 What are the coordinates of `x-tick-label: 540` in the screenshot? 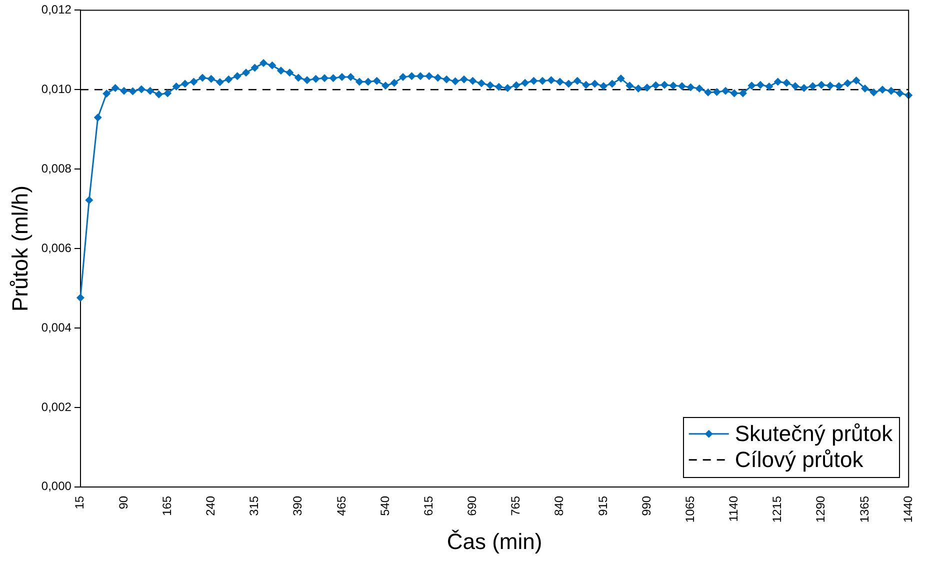 It's located at (385, 506).